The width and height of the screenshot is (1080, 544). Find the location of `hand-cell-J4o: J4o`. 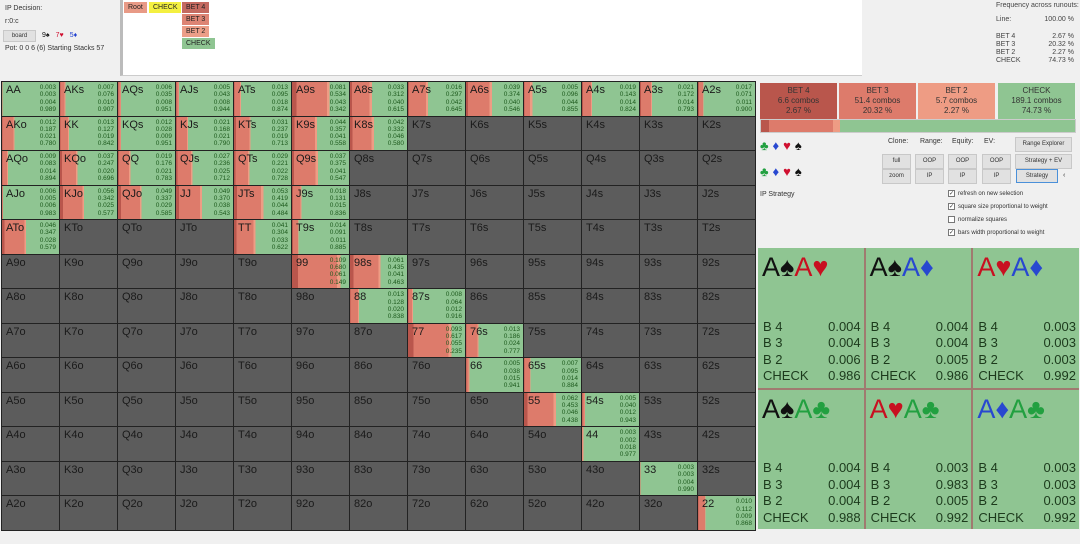

hand-cell-J4o: J4o is located at coordinates (204, 444).